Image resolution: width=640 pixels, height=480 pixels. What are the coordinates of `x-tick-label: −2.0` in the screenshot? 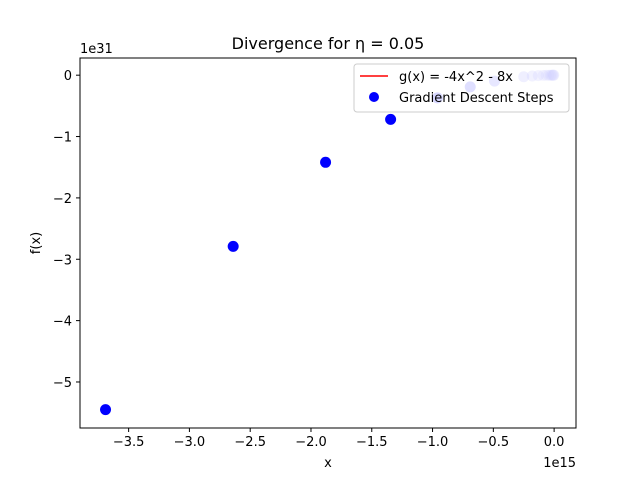 It's located at (311, 442).